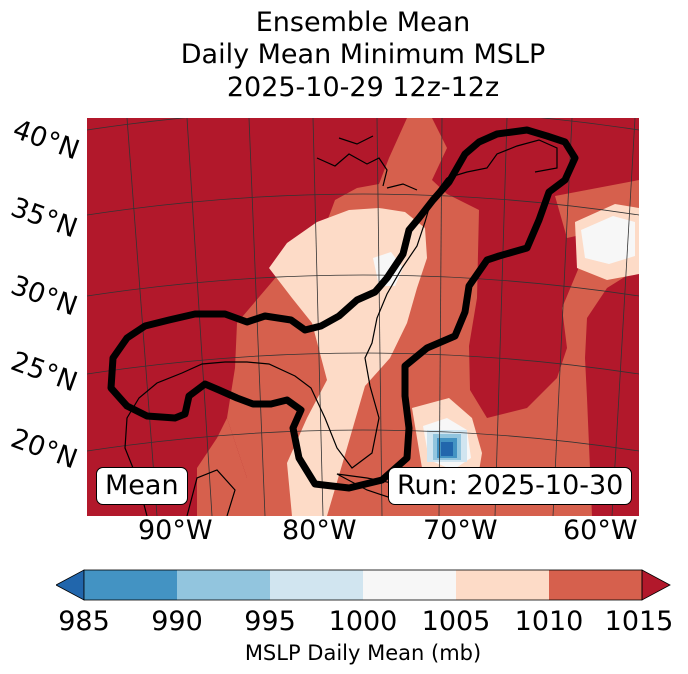  Describe the element at coordinates (502, 159) in the screenshot. I see `coast-new-england` at that location.